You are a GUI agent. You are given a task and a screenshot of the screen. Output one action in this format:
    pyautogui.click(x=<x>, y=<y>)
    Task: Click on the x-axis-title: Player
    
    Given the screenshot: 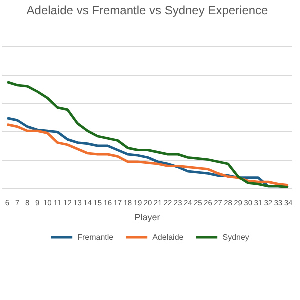 What is the action you would take?
    pyautogui.click(x=147, y=217)
    